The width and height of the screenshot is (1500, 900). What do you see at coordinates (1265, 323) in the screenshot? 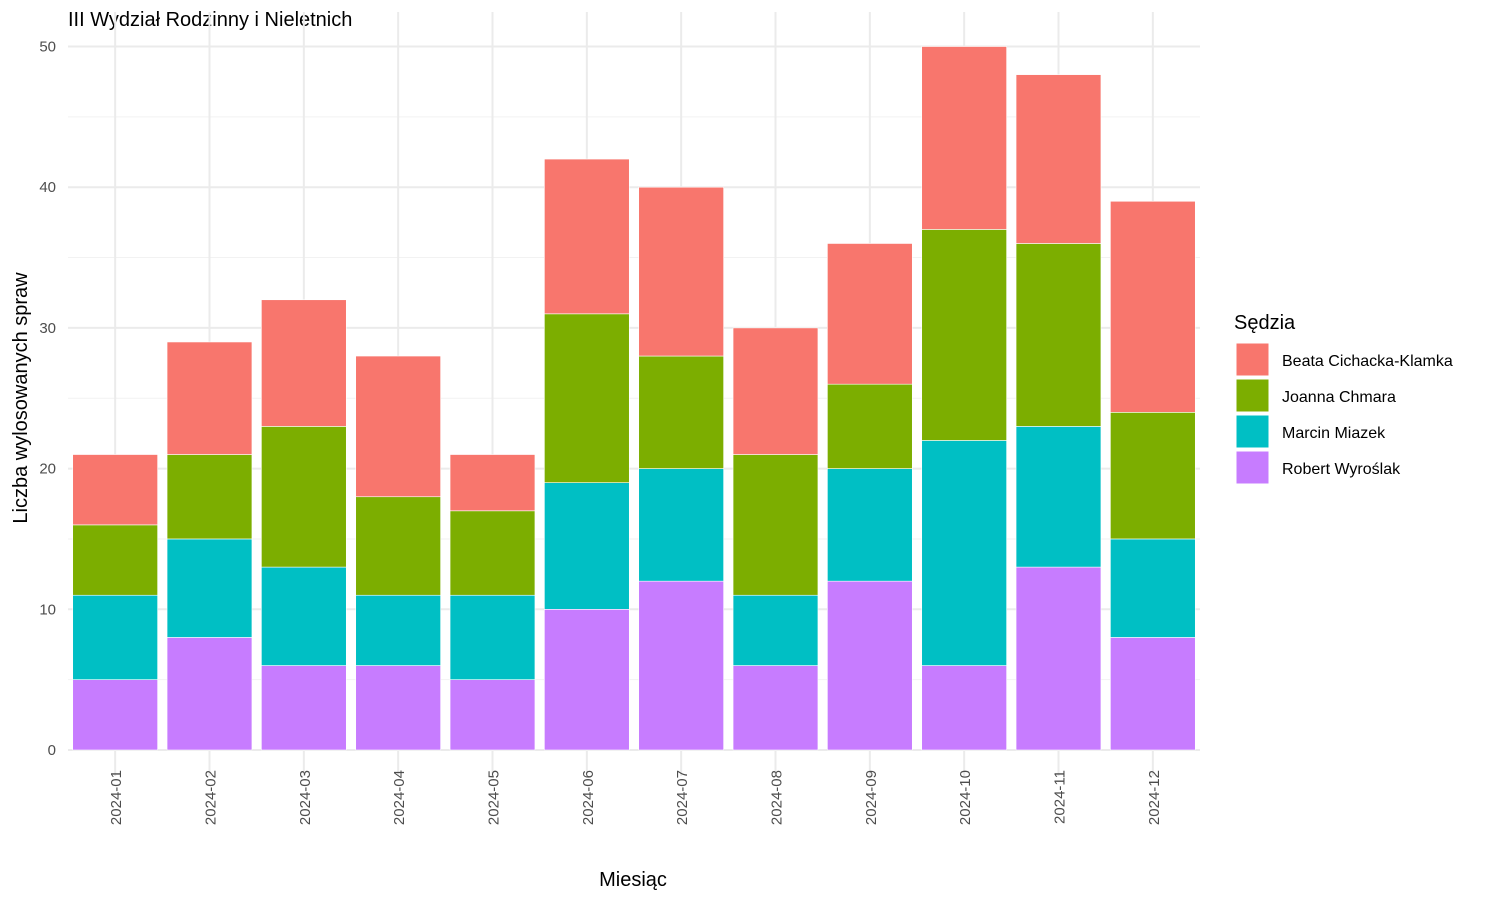
I see `legend-title: Sędzia` at bounding box center [1265, 323].